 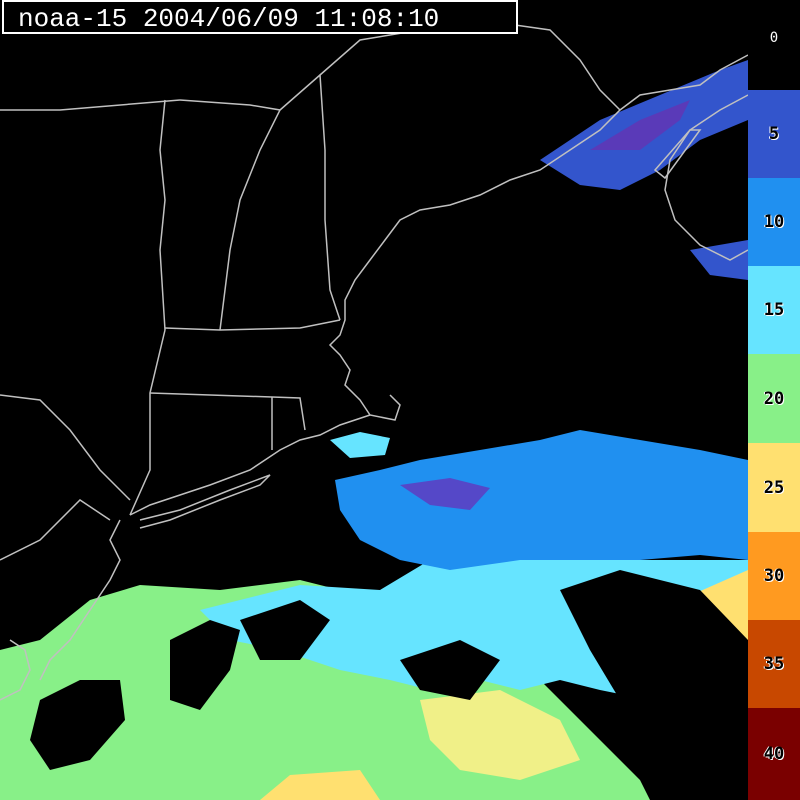 What do you see at coordinates (500, 735) in the screenshot?
I see `sst-yellow-region` at bounding box center [500, 735].